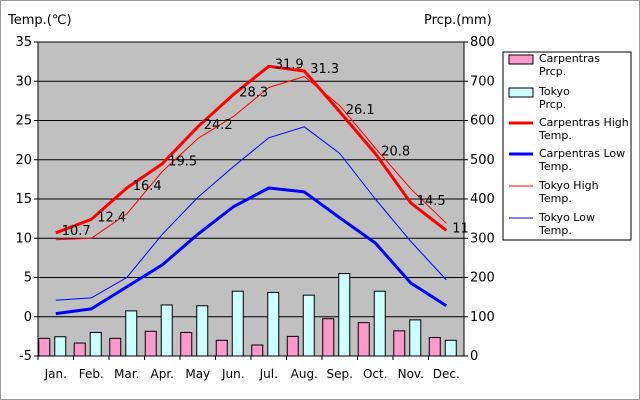 Image resolution: width=640 pixels, height=400 pixels. What do you see at coordinates (482, 317) in the screenshot?
I see `right-tick-label: 100` at bounding box center [482, 317].